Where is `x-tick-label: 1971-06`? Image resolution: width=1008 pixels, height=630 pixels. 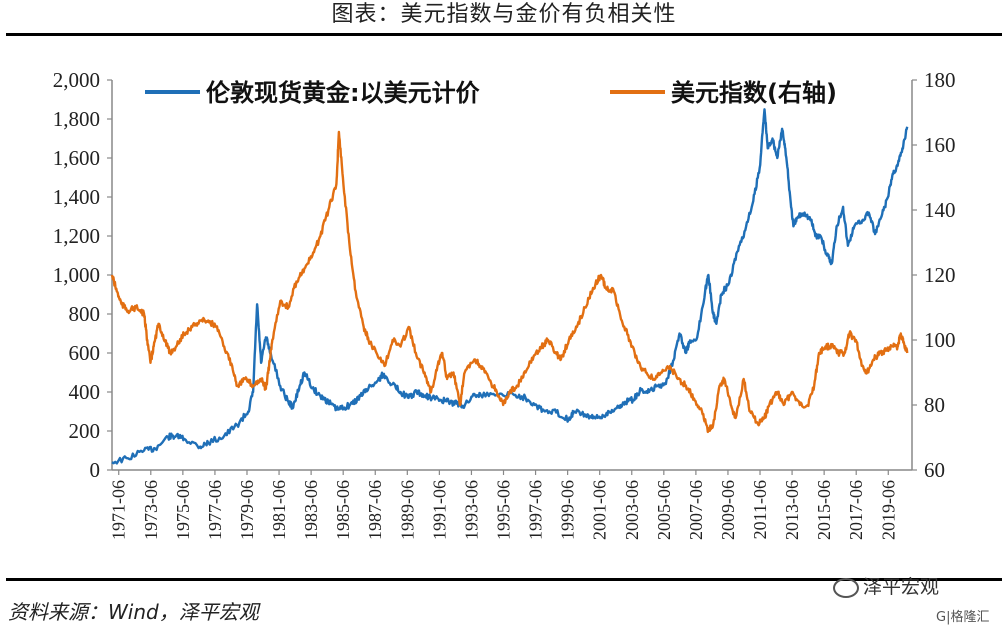
x-tick-label: 1971-06 is located at coordinates (119, 510).